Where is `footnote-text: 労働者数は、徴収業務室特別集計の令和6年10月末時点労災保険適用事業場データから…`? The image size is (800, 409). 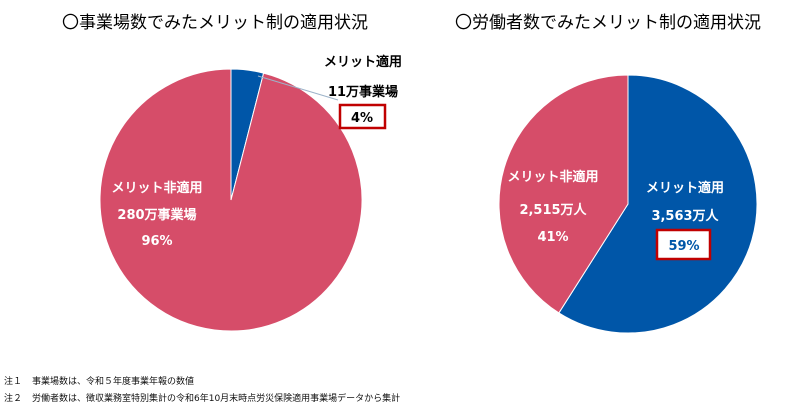 footnote-text: 労働者数は、徴収業務室特別集計の令和6年10月末時点労災保険適用事業場データから… is located at coordinates (216, 399).